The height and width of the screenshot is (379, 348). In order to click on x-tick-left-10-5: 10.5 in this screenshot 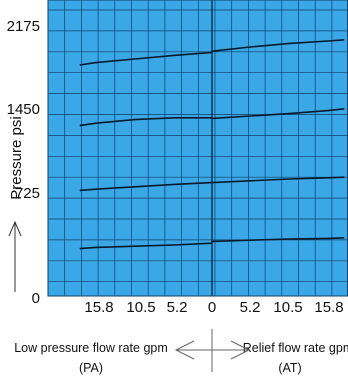, I will do `click(140, 307)`.